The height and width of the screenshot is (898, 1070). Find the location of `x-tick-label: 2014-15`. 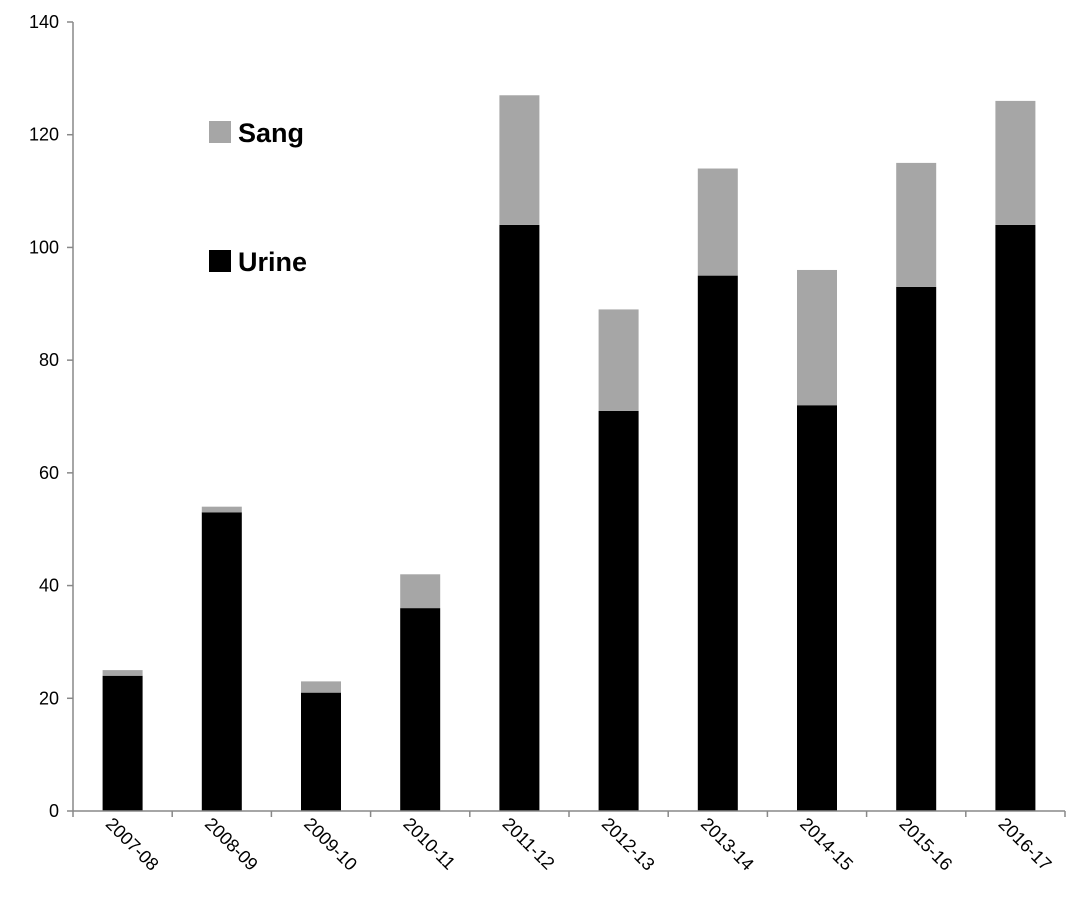

x-tick-label: 2014-15 is located at coordinates (826, 844).